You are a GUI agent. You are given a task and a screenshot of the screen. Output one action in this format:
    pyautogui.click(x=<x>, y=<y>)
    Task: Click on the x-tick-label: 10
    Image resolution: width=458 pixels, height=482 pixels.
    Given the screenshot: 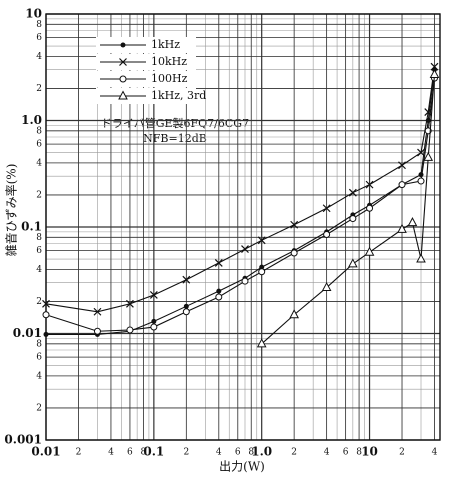 What is the action you would take?
    pyautogui.click(x=369, y=452)
    